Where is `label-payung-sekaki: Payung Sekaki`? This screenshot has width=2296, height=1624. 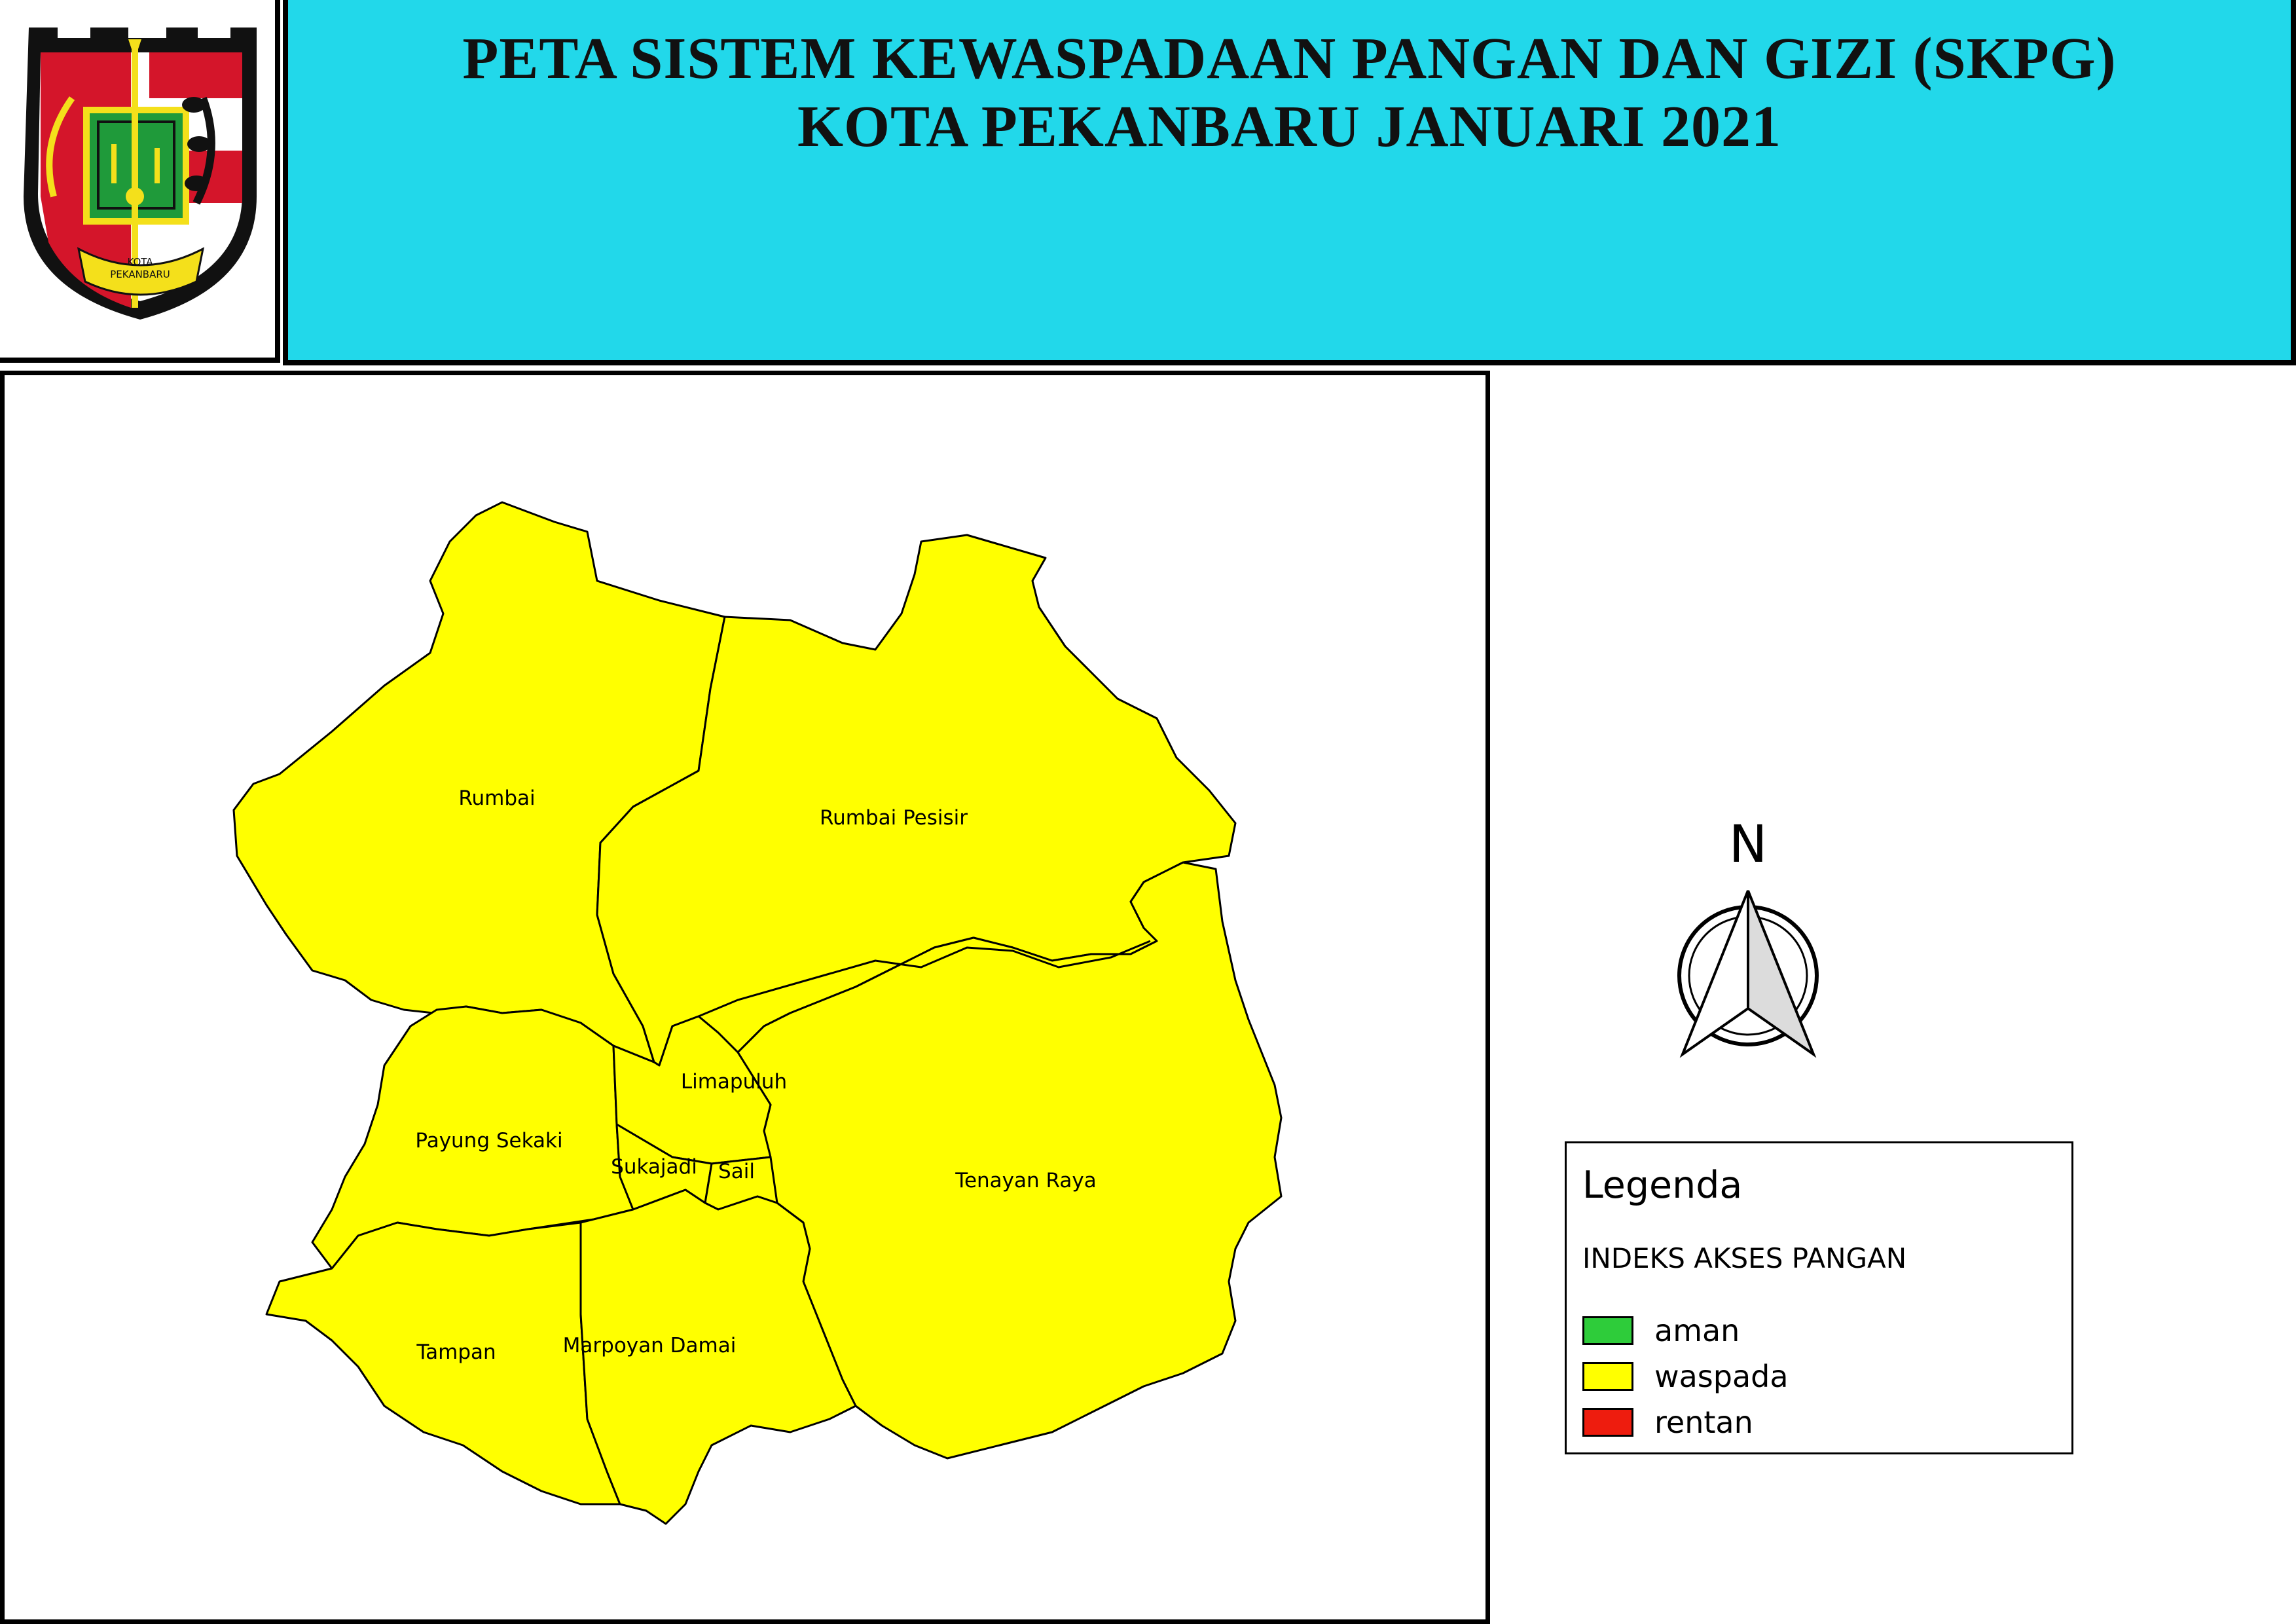
label-payung-sekaki: Payung Sekaki is located at coordinates (488, 1141).